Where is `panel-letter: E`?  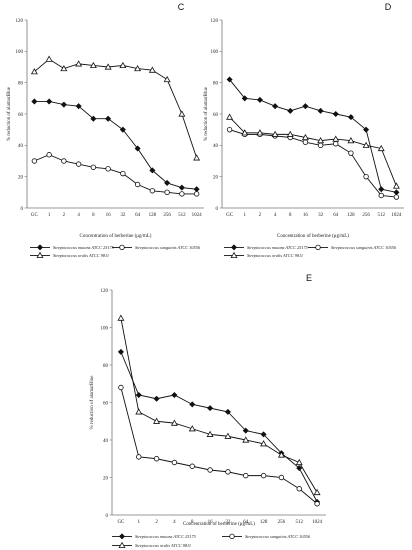 panel-letter: E is located at coordinates (309, 278).